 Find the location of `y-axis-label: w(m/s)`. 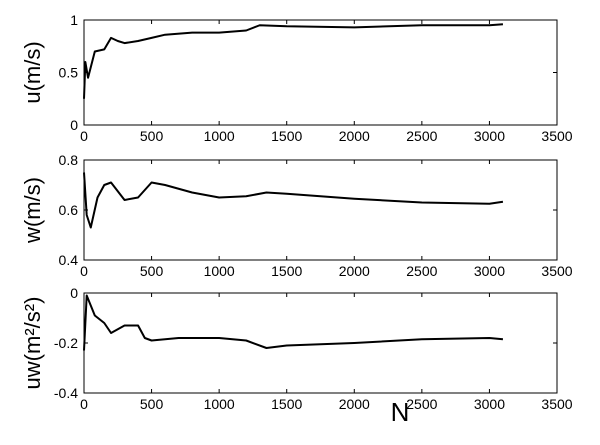

y-axis-label: w(m/s) is located at coordinates (32, 210).